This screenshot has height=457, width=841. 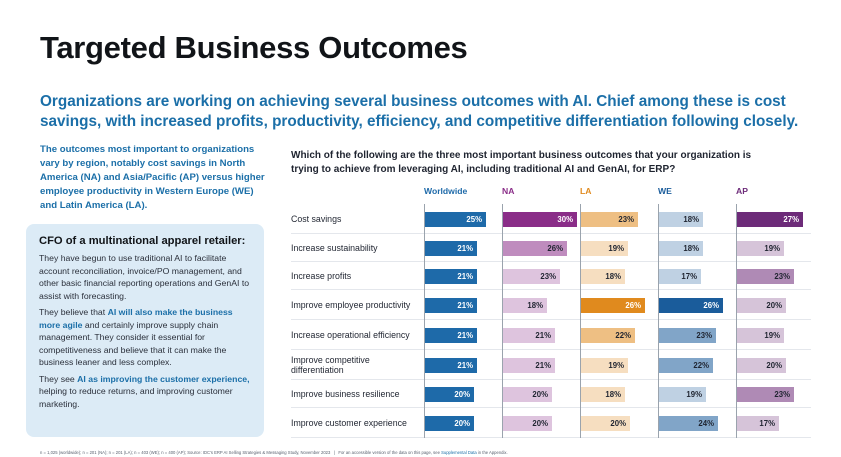 What do you see at coordinates (760, 248) in the screenshot?
I see `bar-ap: 19%` at bounding box center [760, 248].